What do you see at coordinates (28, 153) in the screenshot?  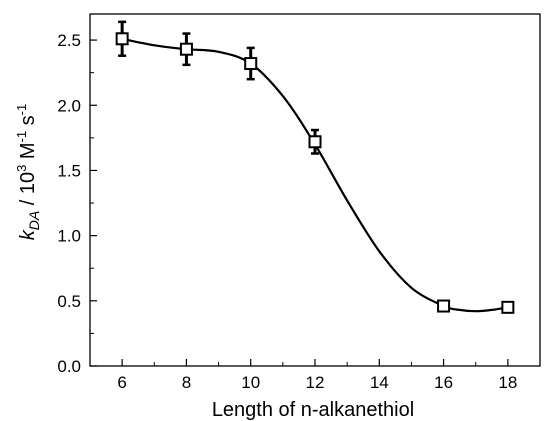 I see `y-axis-title-unit1: M` at bounding box center [28, 153].